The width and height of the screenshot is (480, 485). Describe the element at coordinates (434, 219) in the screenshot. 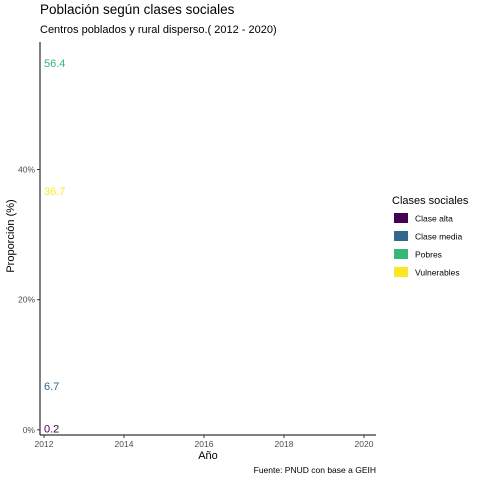

I see `legend-item-label: Clase alta` at that location.